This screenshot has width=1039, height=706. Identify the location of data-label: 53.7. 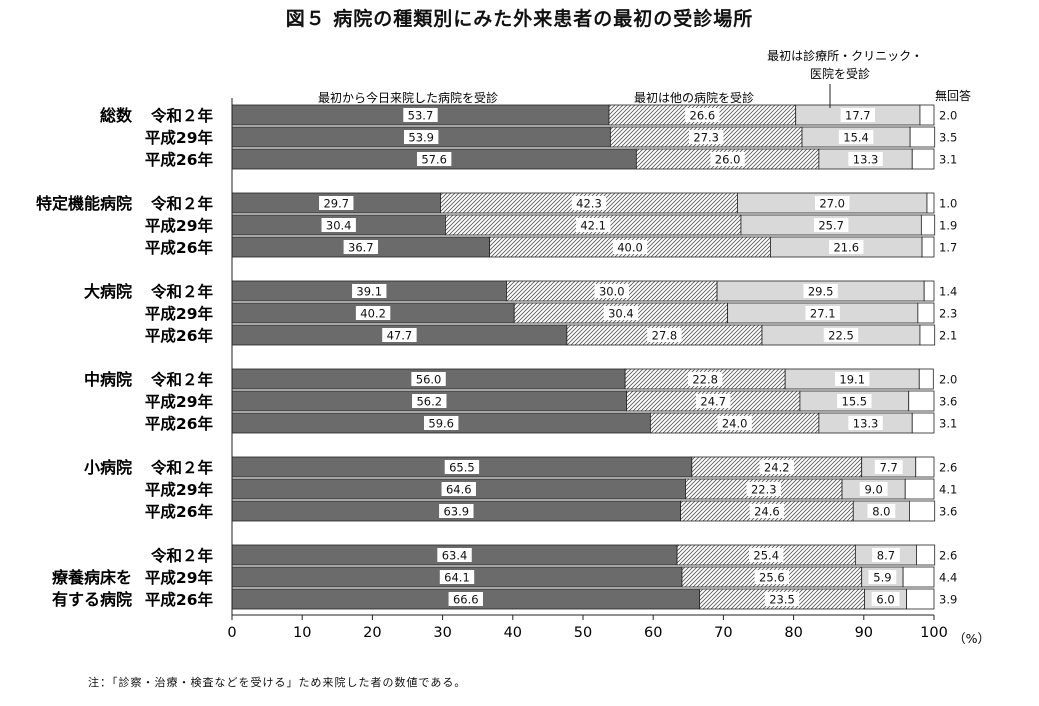
(421, 116).